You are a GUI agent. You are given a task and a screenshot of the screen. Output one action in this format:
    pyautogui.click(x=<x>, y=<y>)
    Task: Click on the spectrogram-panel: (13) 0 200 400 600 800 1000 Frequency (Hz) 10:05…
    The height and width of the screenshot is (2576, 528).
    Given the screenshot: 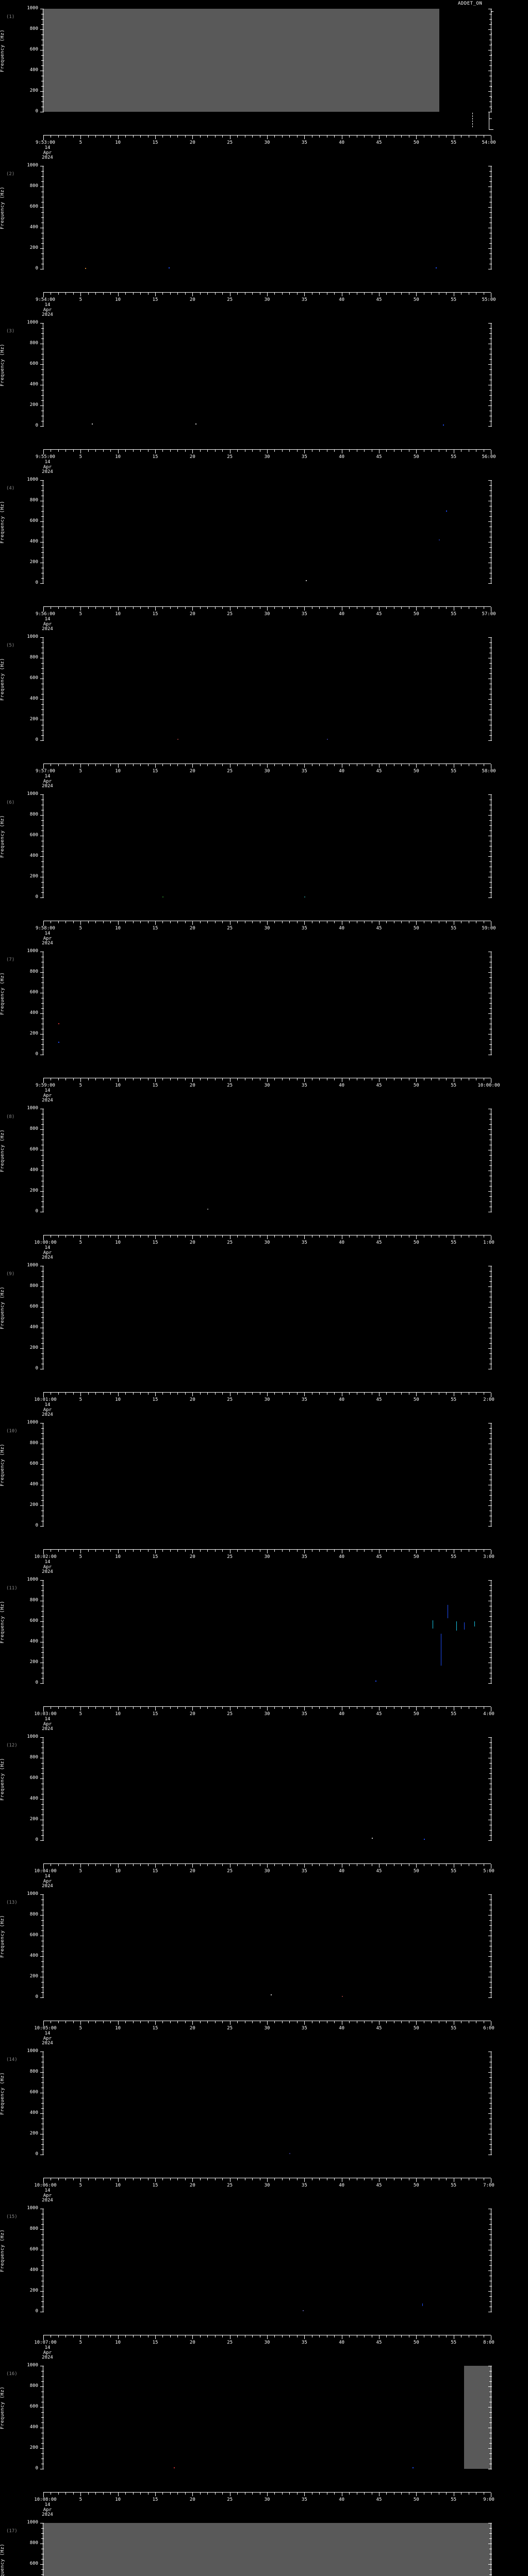 What is the action you would take?
    pyautogui.click(x=264, y=1966)
    